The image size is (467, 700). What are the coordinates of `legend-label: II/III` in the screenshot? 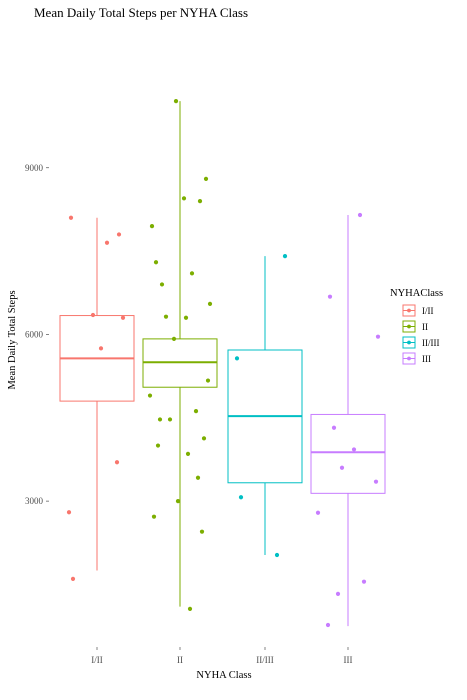 It's located at (431, 343).